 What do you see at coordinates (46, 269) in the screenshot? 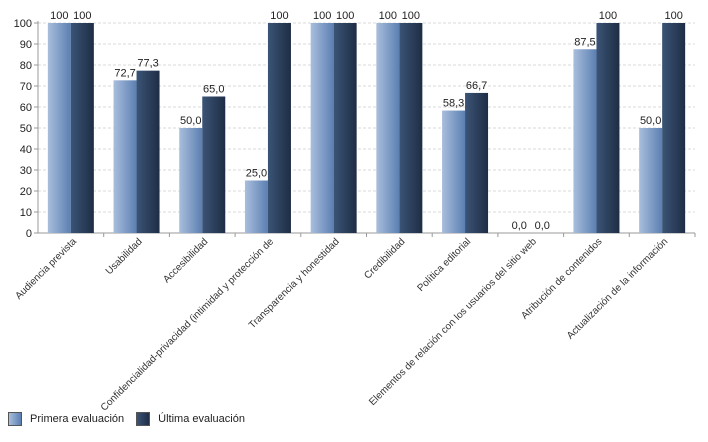
I see `category-label: Audiencia prevista` at bounding box center [46, 269].